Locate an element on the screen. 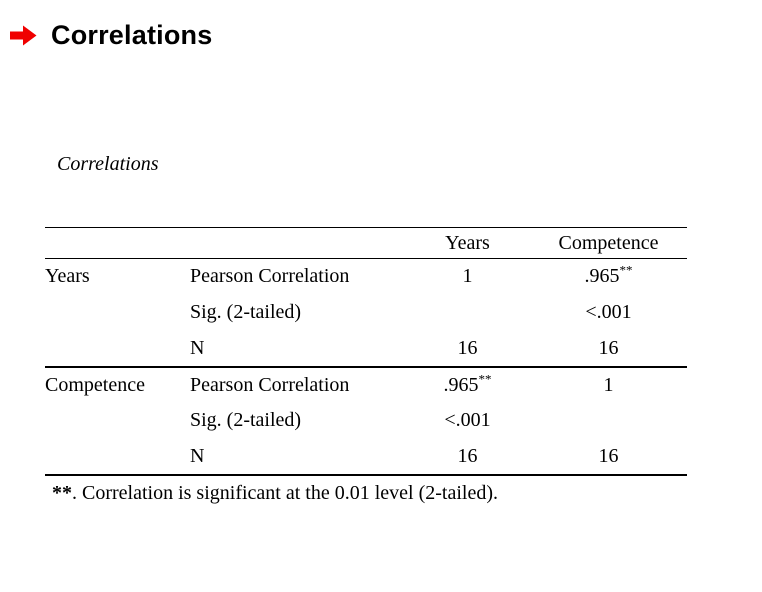 This screenshot has width=762, height=592. row-group-label: Competence is located at coordinates (95, 384).